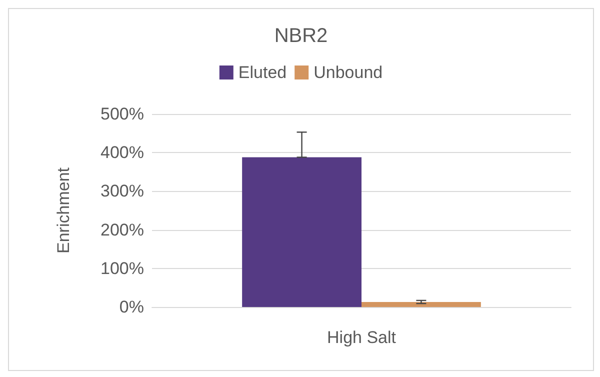 Image resolution: width=600 pixels, height=377 pixels. I want to click on y-tick-label: 300%, so click(122, 191).